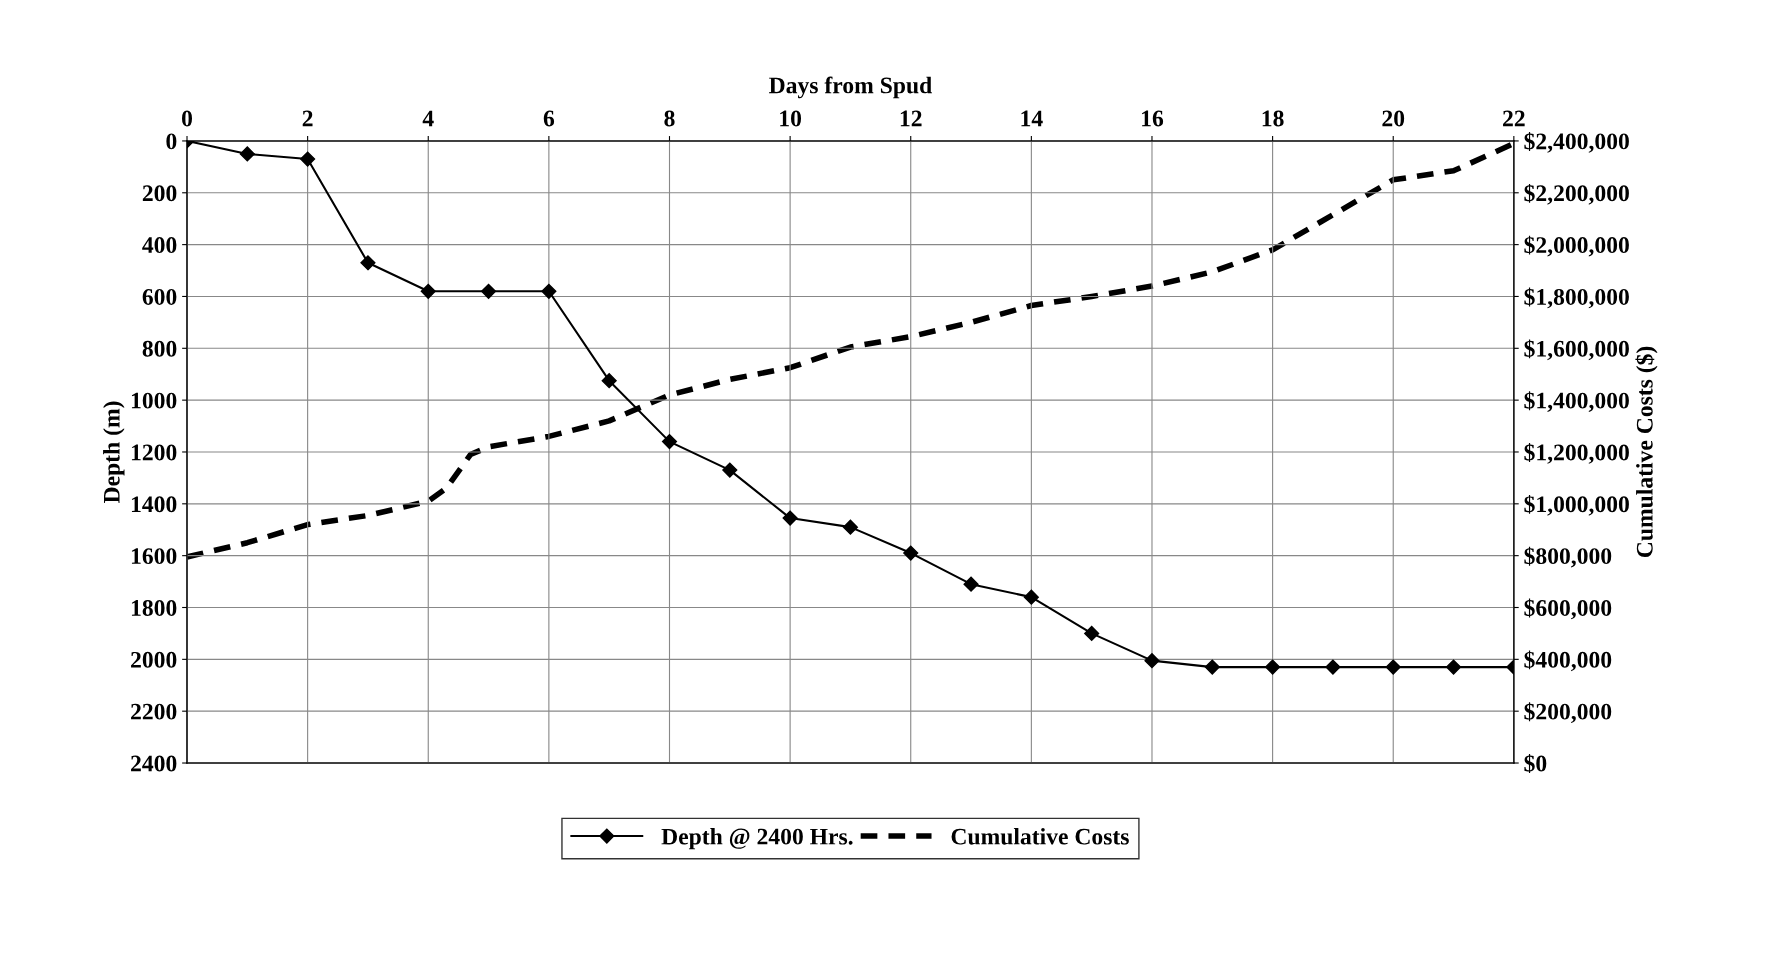 The image size is (1781, 972). Describe the element at coordinates (1273, 118) in the screenshot. I see `x-tick-label: 18` at that location.